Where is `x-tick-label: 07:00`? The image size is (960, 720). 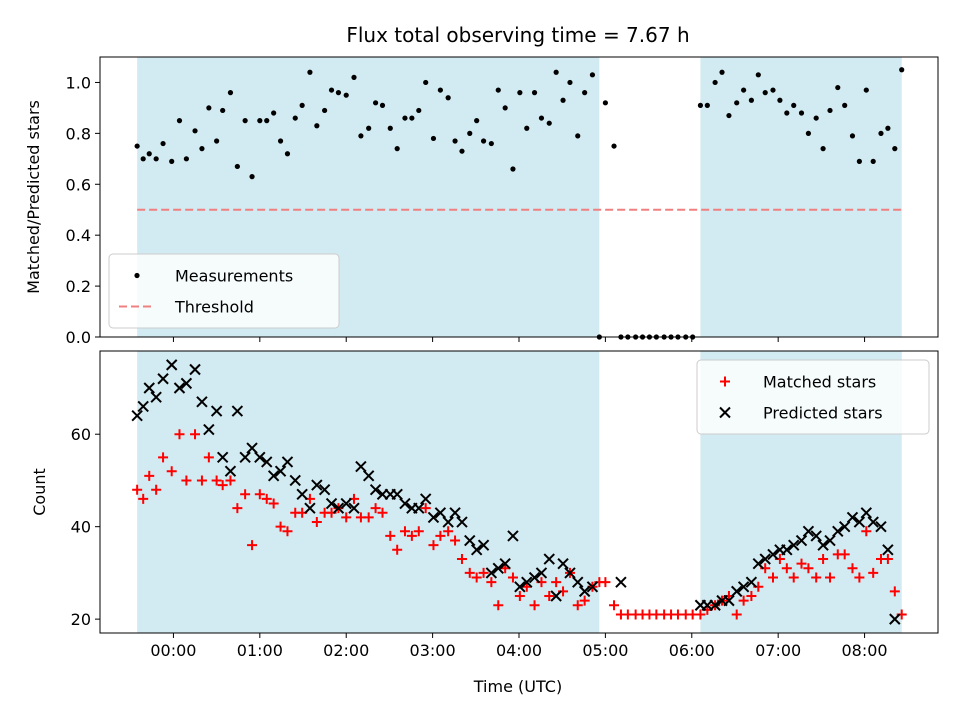
x-tick-label: 07:00 is located at coordinates (778, 650).